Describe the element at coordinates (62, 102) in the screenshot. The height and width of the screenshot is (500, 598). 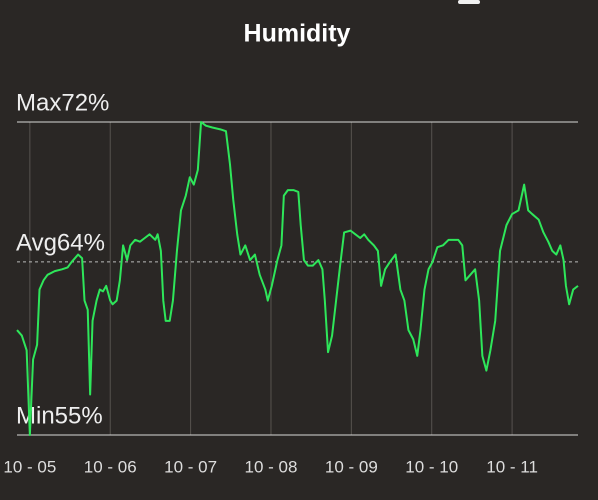
I see `reference-label: Max72%` at that location.